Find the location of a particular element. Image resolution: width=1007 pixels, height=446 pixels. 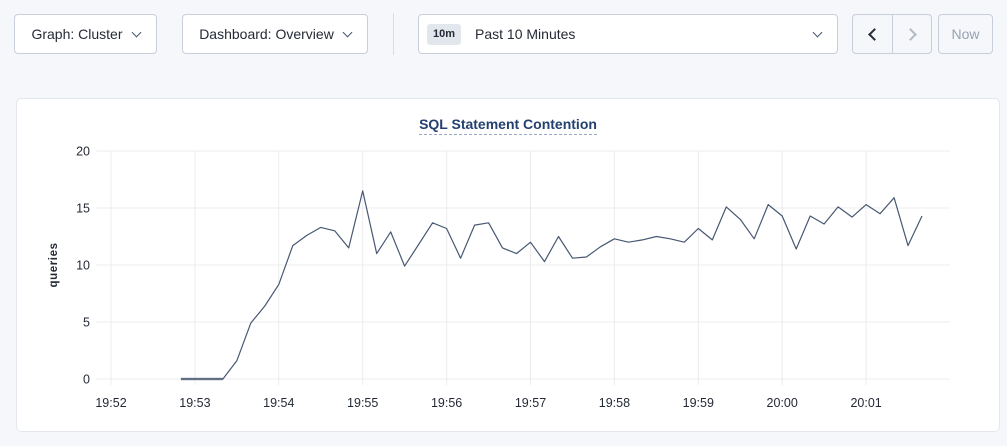

time-window-badge: 10m is located at coordinates (444, 34).